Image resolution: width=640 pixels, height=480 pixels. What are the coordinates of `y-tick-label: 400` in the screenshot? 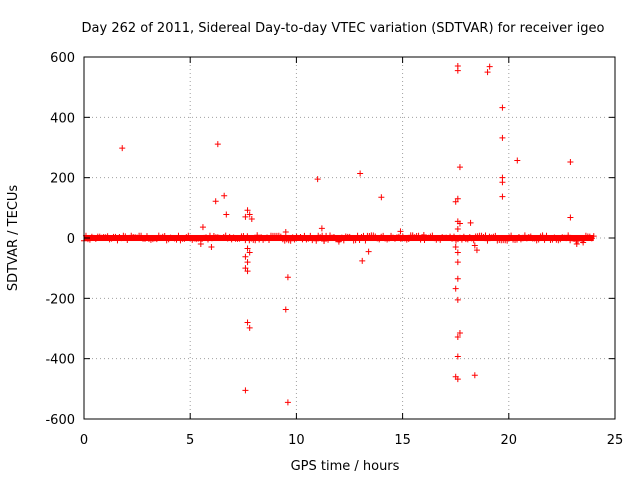 It's located at (62, 118).